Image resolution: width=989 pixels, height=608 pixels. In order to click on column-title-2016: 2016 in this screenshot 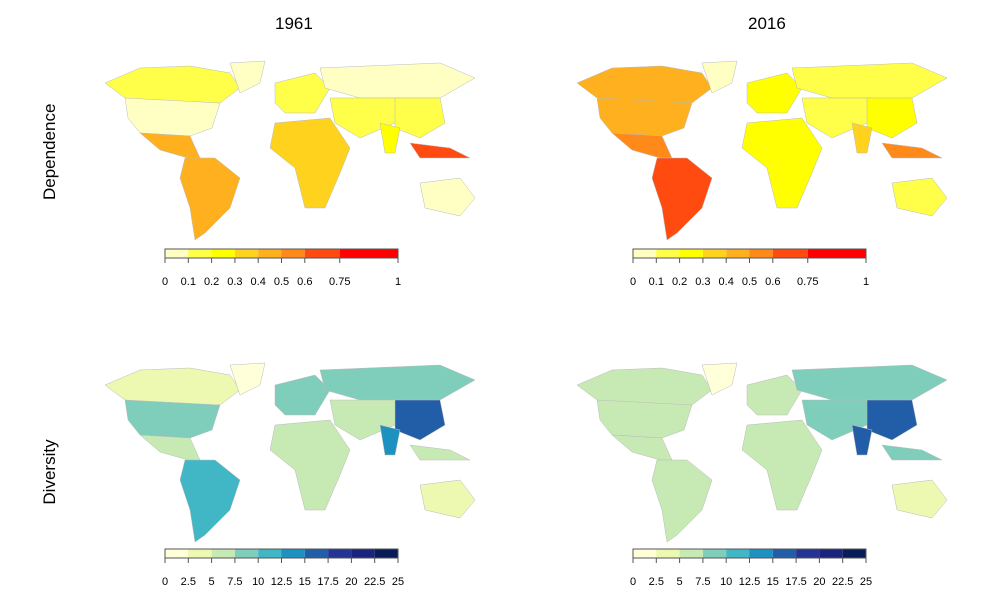, I will do `click(767, 23)`.